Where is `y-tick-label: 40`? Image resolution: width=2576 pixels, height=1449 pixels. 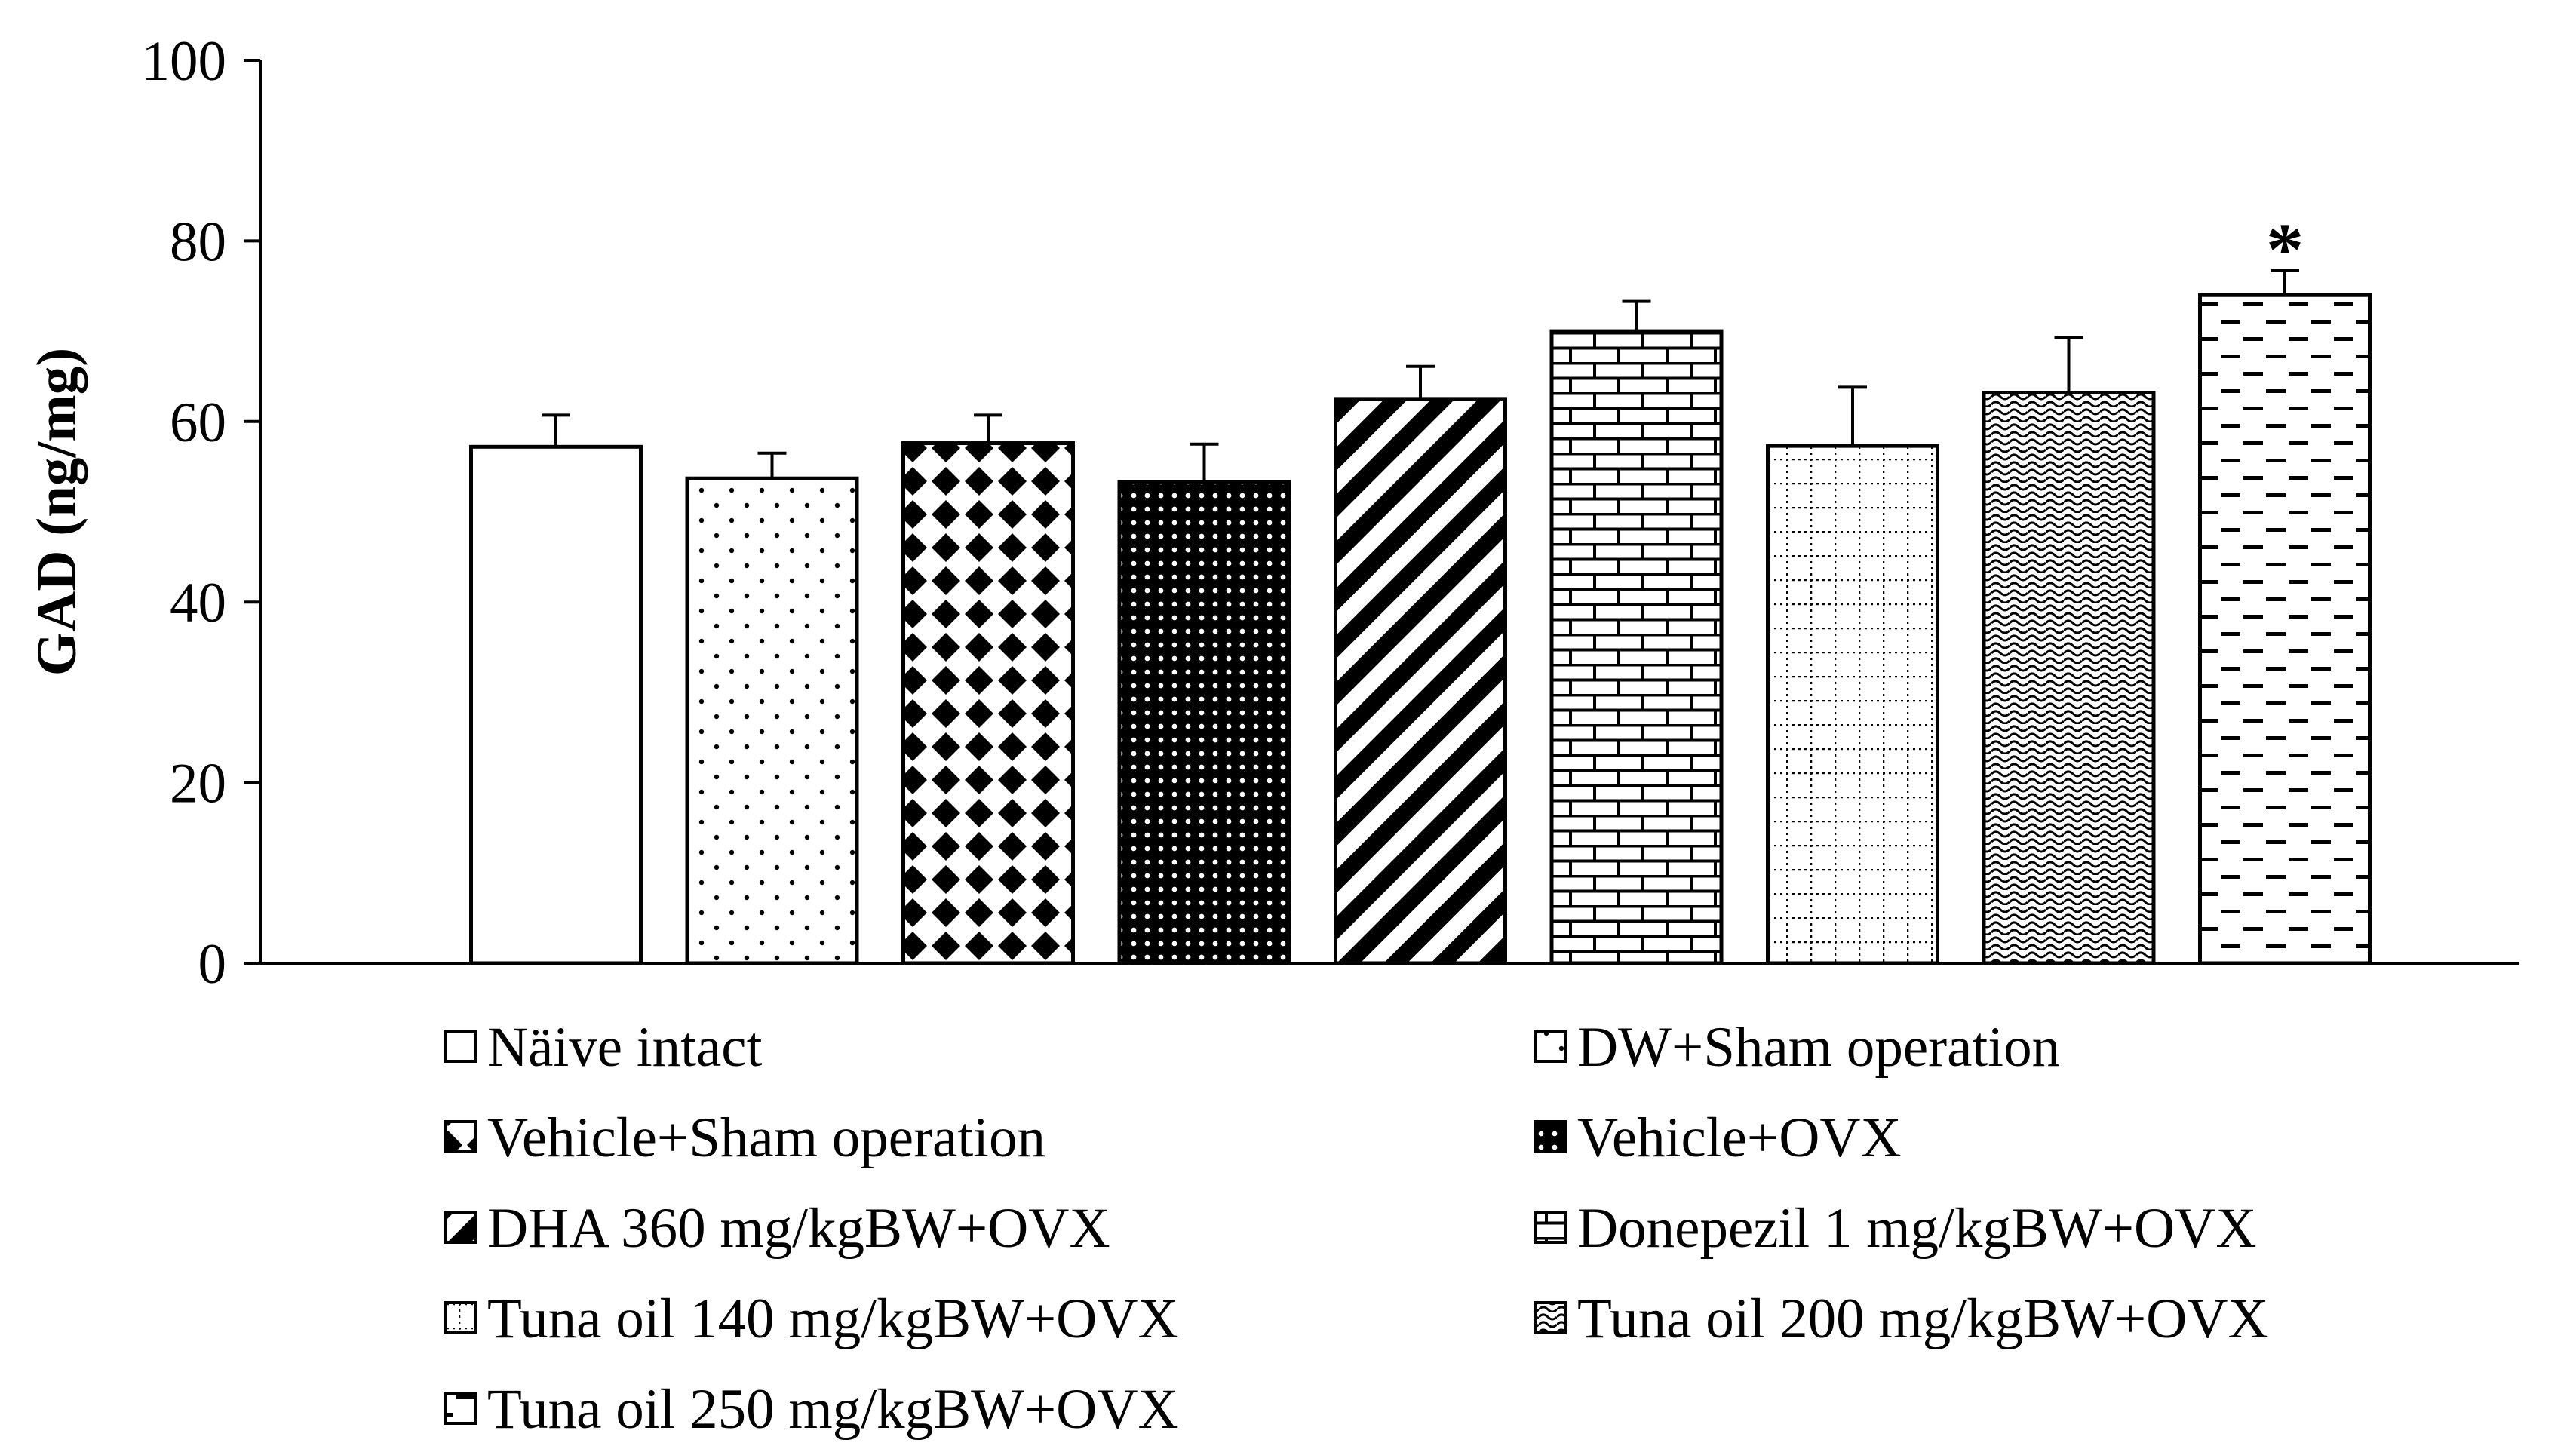
y-tick-label: 40 is located at coordinates (198, 603).